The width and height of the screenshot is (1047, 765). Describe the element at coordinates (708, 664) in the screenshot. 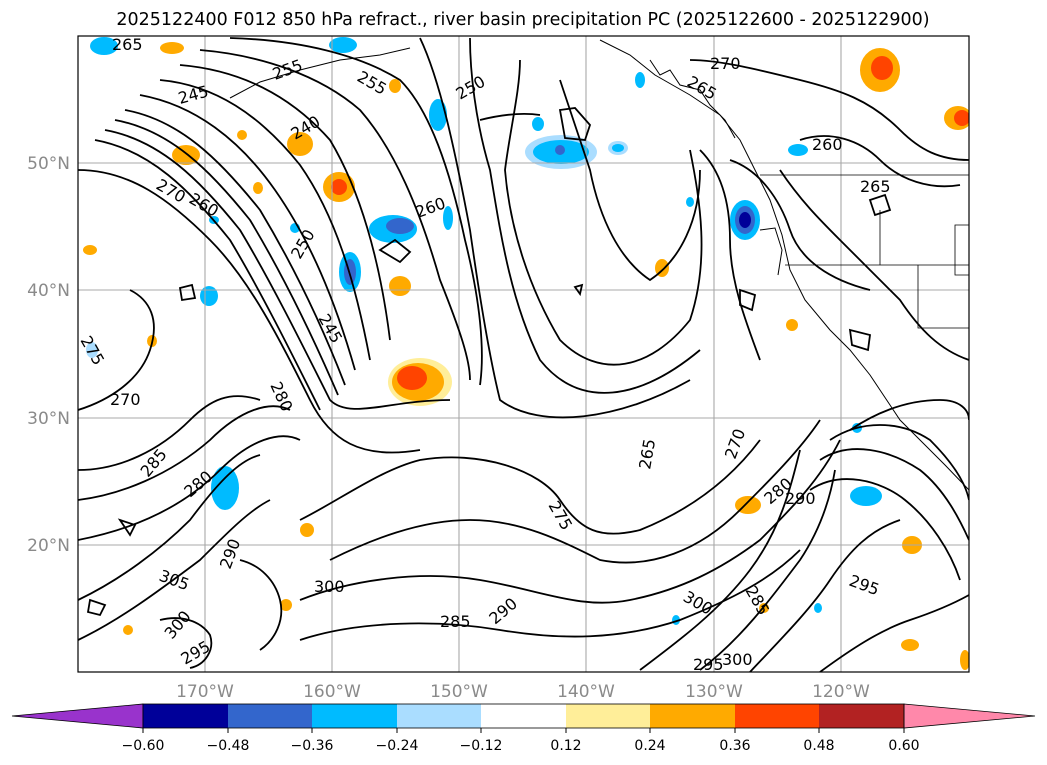

I see `contour-label: 295` at that location.